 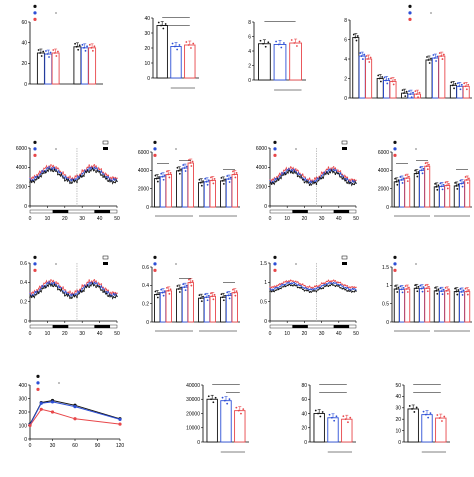 What do you see at coordinates (422, 418) in the screenshot?
I see `panel-p: 0 10 20 30 40 50` at bounding box center [422, 418].